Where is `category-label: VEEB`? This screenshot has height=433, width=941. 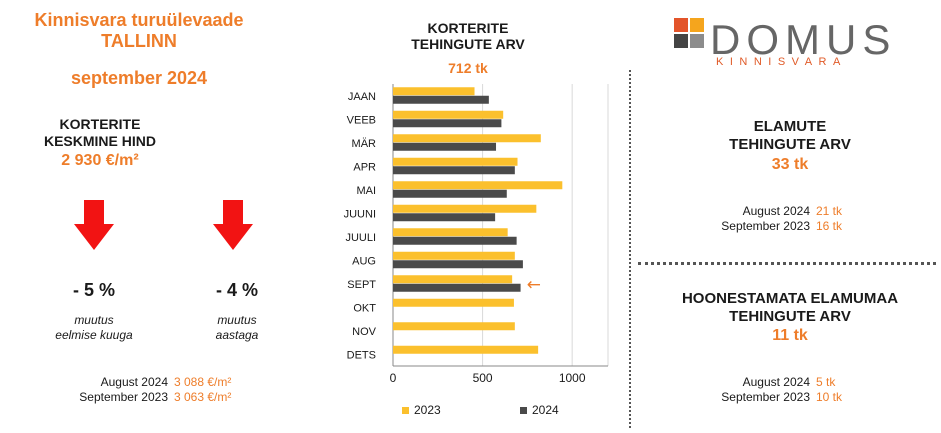 category-label: VEEB is located at coordinates (361, 120).